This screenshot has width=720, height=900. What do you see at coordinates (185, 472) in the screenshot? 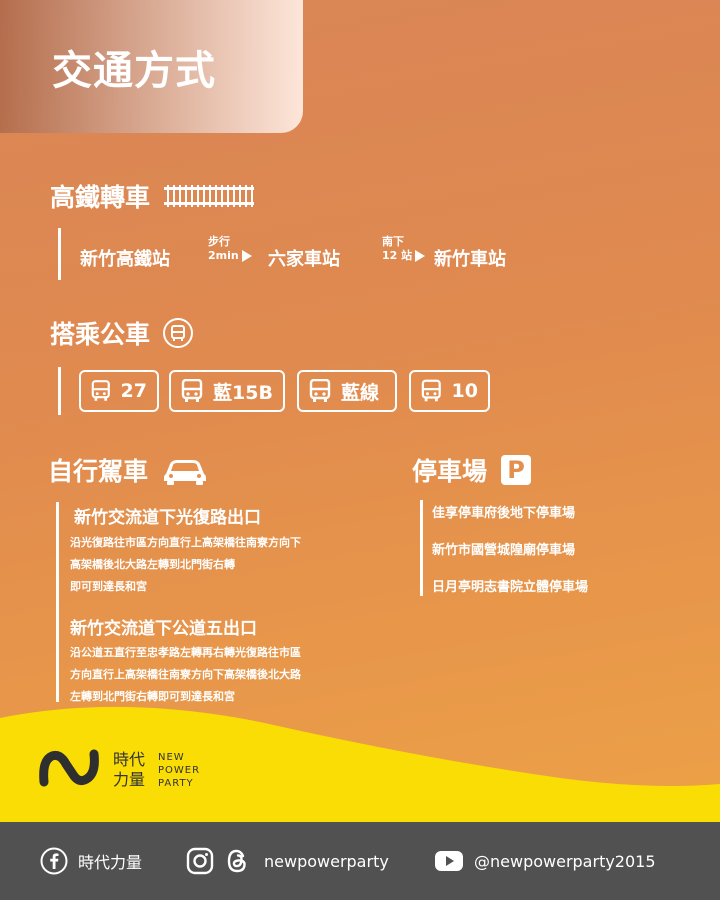
I see `car-icon` at bounding box center [185, 472].